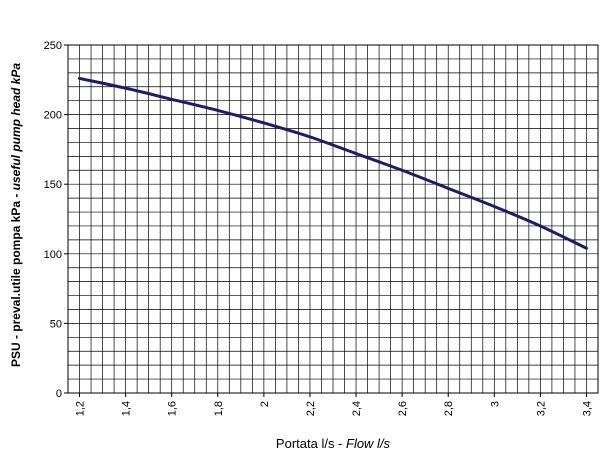 Image resolution: width=600 pixels, height=461 pixels. I want to click on x-tick-label: 3, so click(495, 404).